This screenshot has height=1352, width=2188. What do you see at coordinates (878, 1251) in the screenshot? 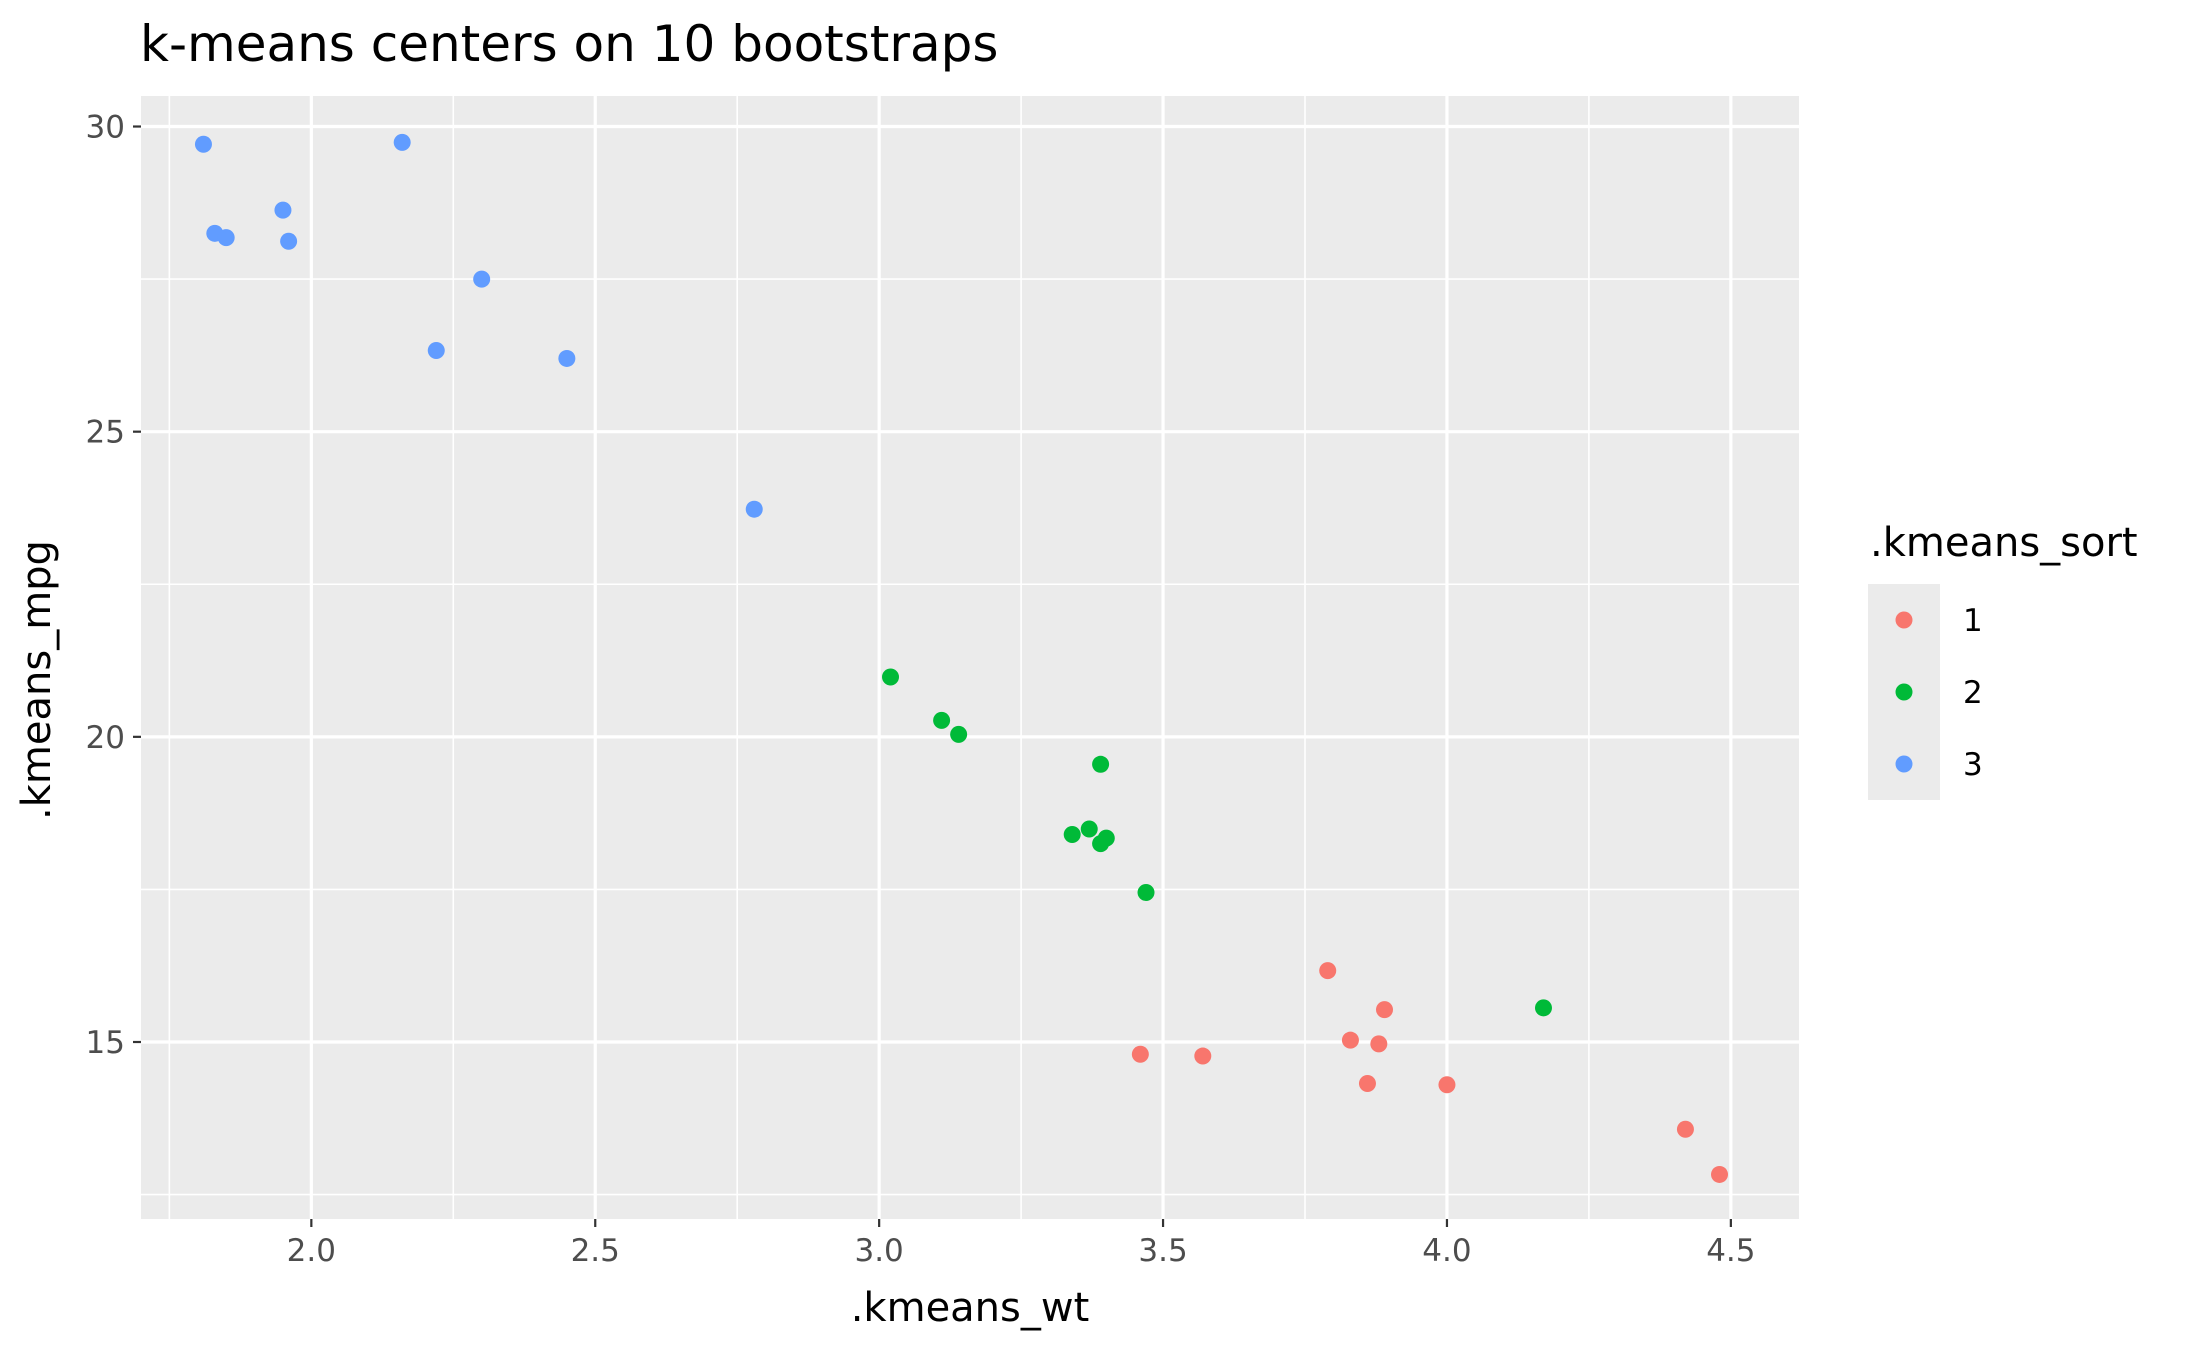
I see `x-tick-label: 3.0` at bounding box center [878, 1251].